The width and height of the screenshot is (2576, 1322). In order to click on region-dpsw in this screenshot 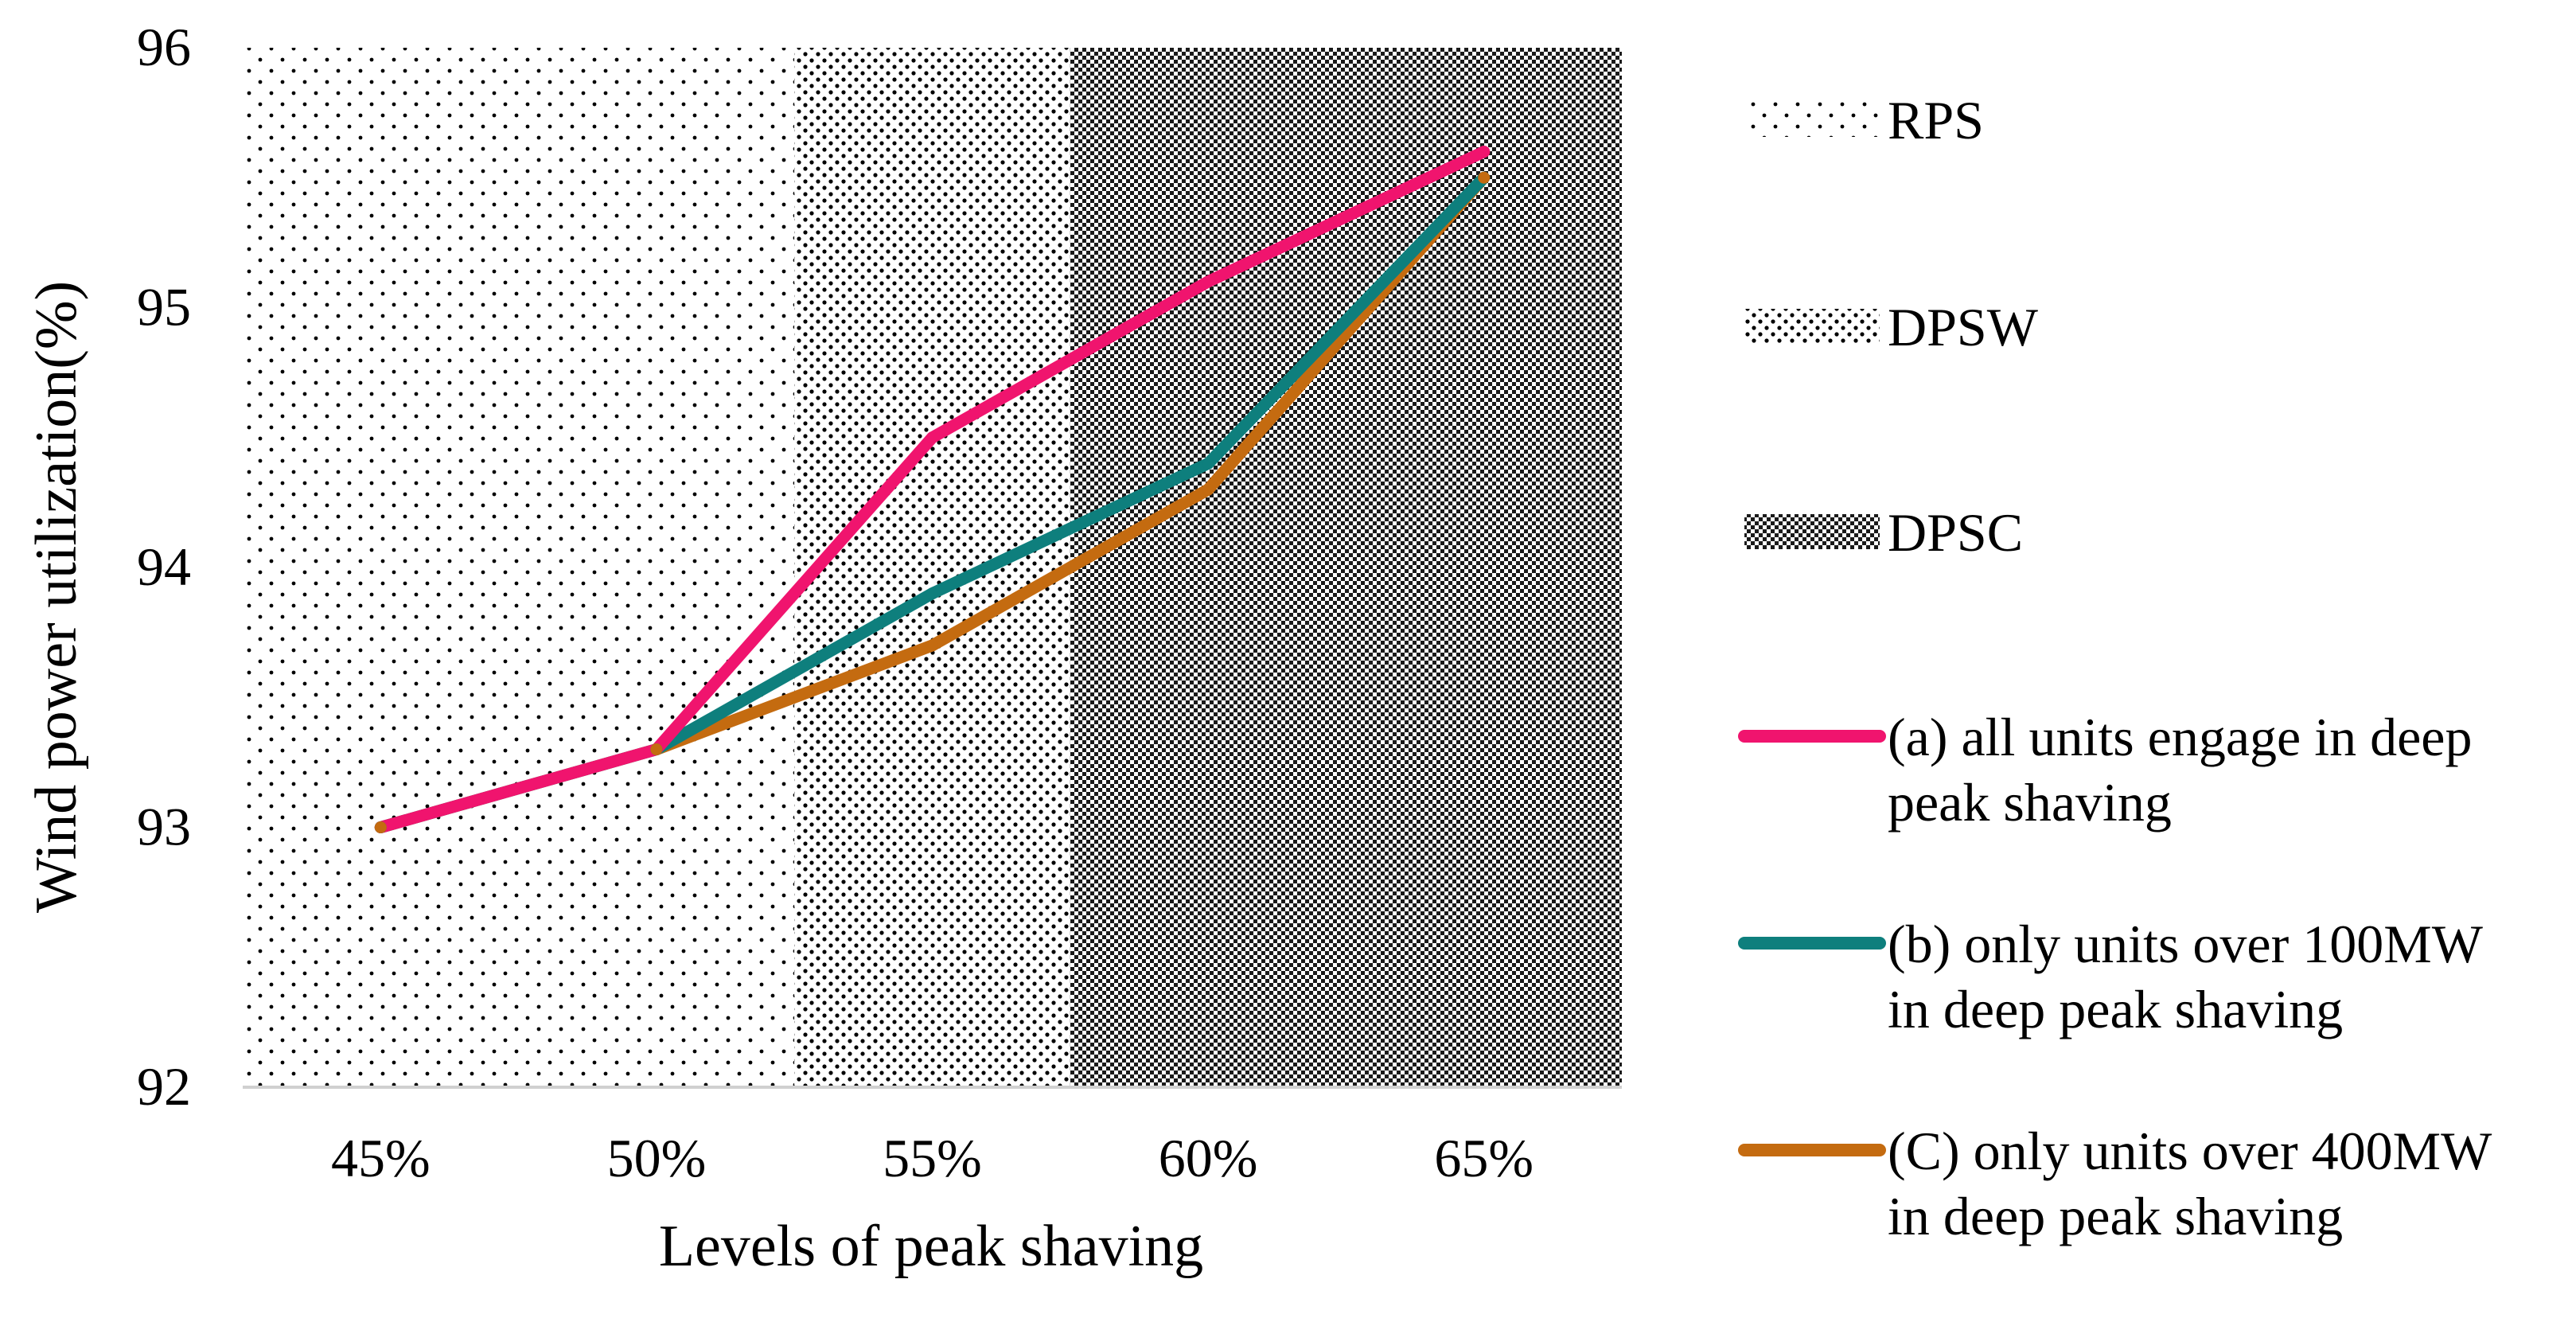, I will do `click(932, 567)`.